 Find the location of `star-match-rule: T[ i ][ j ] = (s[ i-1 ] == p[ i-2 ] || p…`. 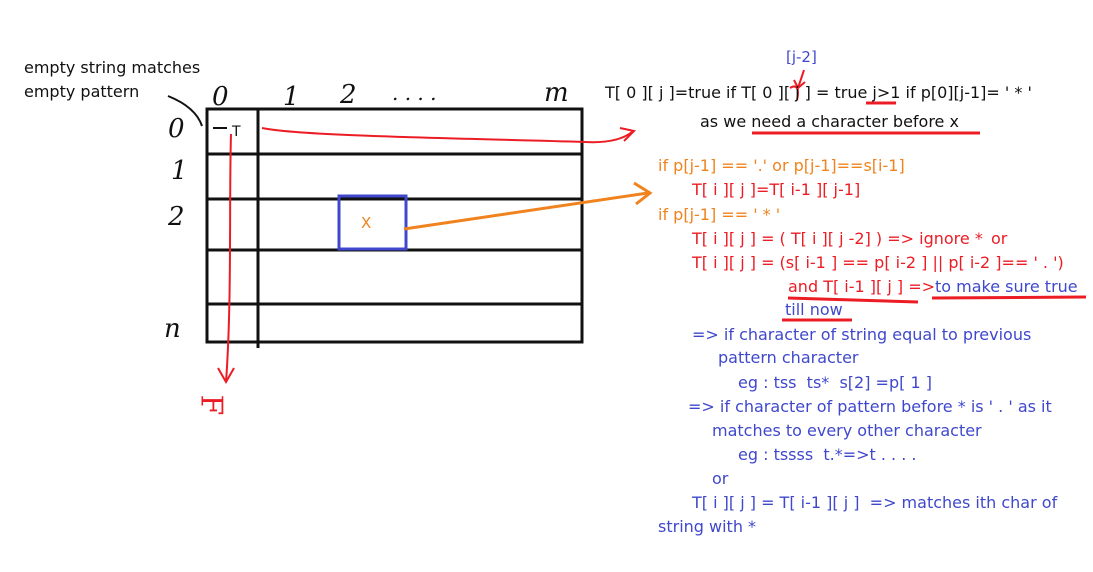

star-match-rule: T[ i ][ j ] = (s[ i-1 ] == p[ i-2 ] || p… is located at coordinates (878, 263).